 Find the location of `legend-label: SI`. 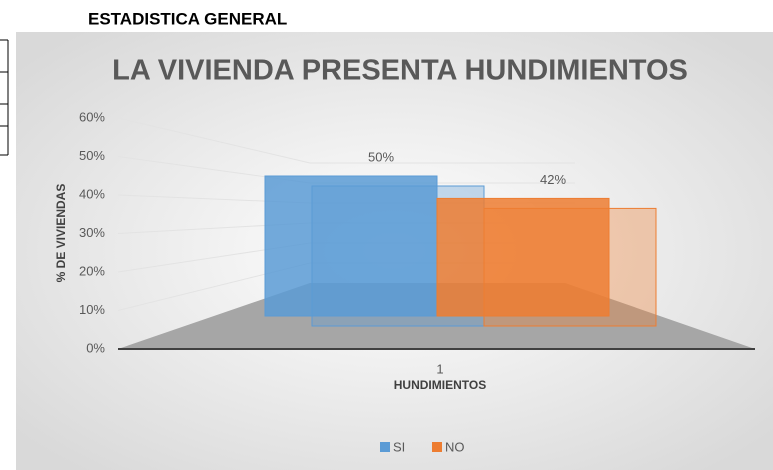

legend-label: SI is located at coordinates (399, 446).